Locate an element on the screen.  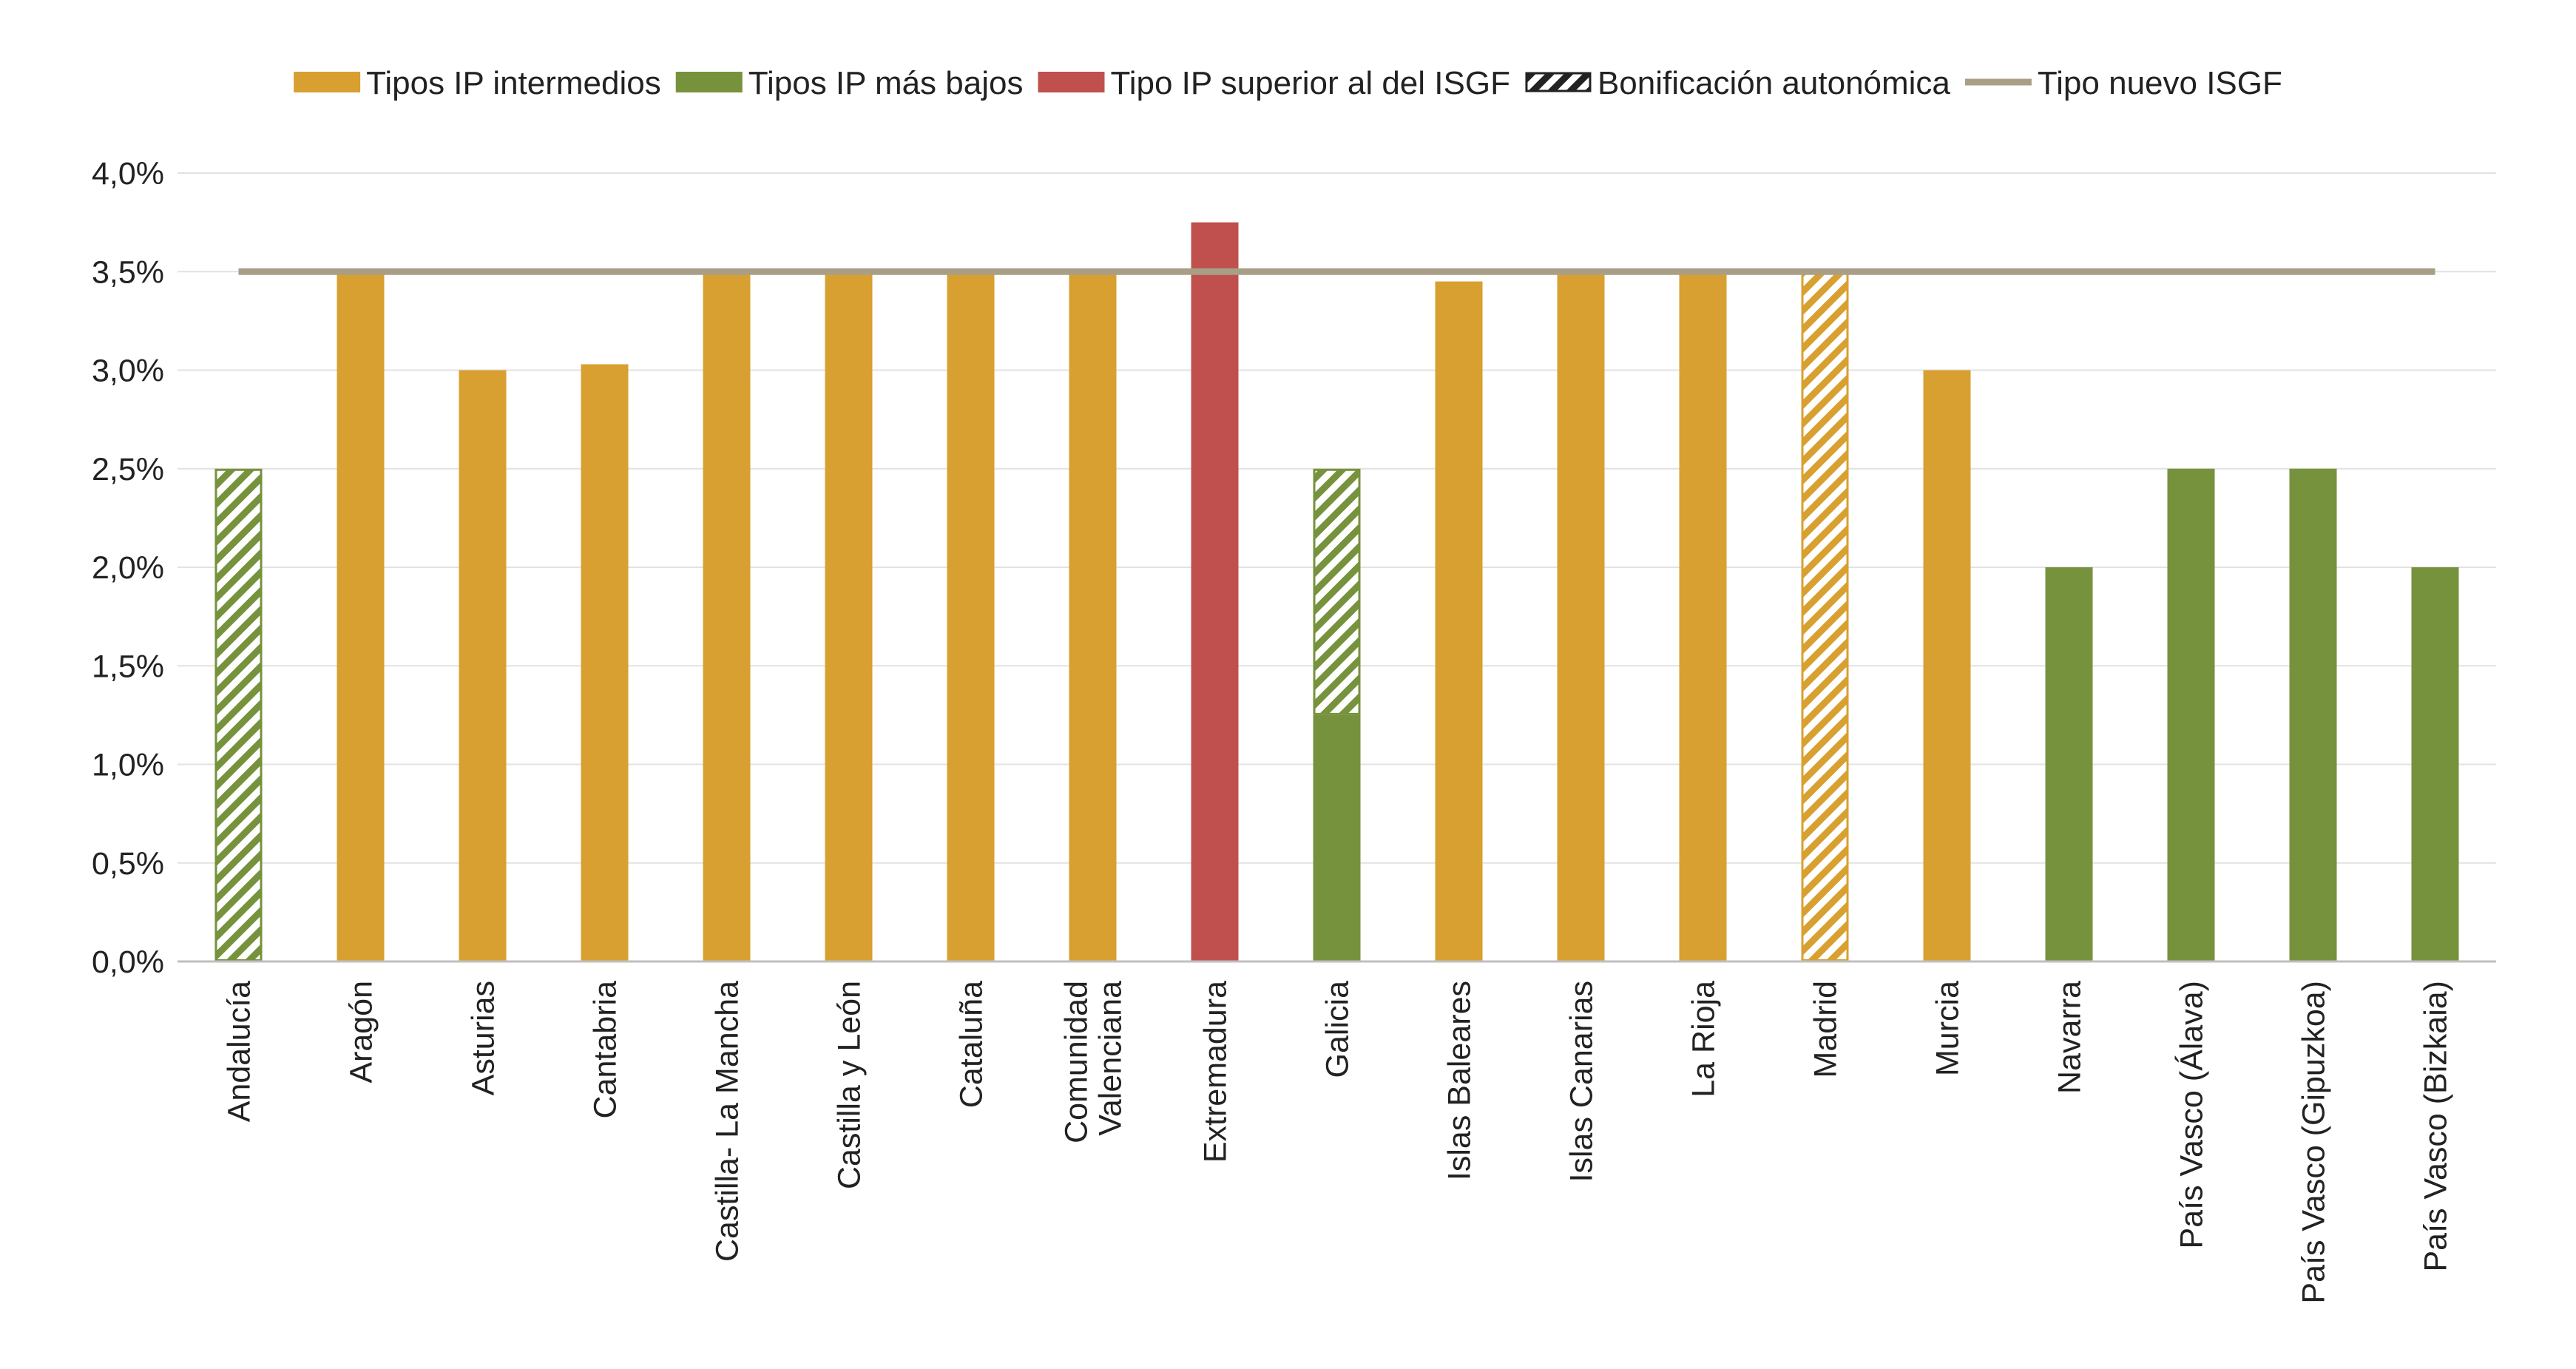
x-category-label: Cantabria is located at coordinates (605, 1050).